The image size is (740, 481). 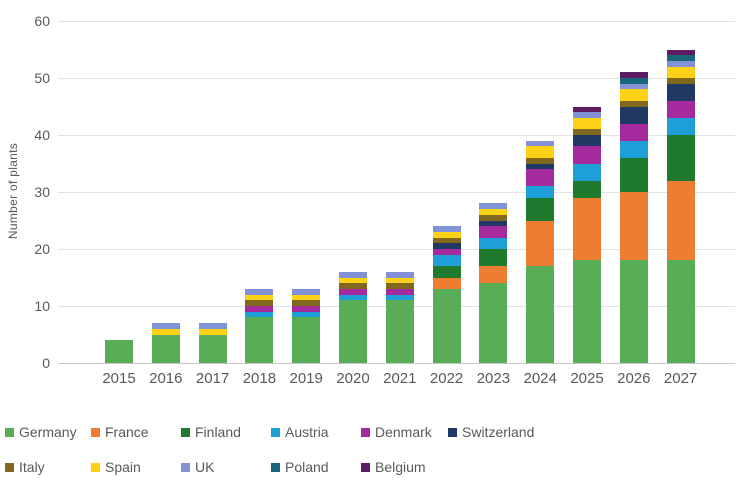 I want to click on bar-segment-spain-2024, so click(x=540, y=152).